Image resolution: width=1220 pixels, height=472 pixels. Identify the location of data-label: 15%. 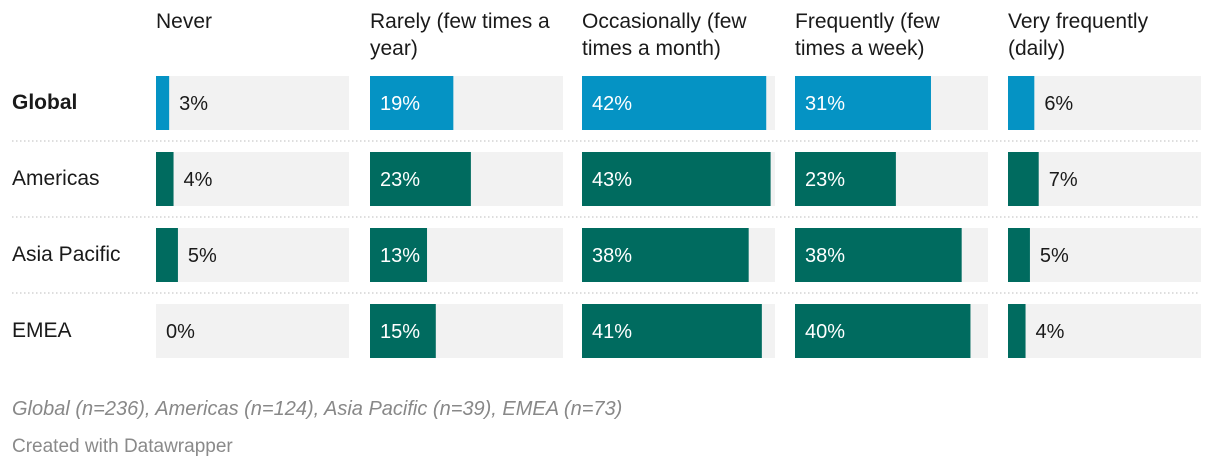
(400, 332).